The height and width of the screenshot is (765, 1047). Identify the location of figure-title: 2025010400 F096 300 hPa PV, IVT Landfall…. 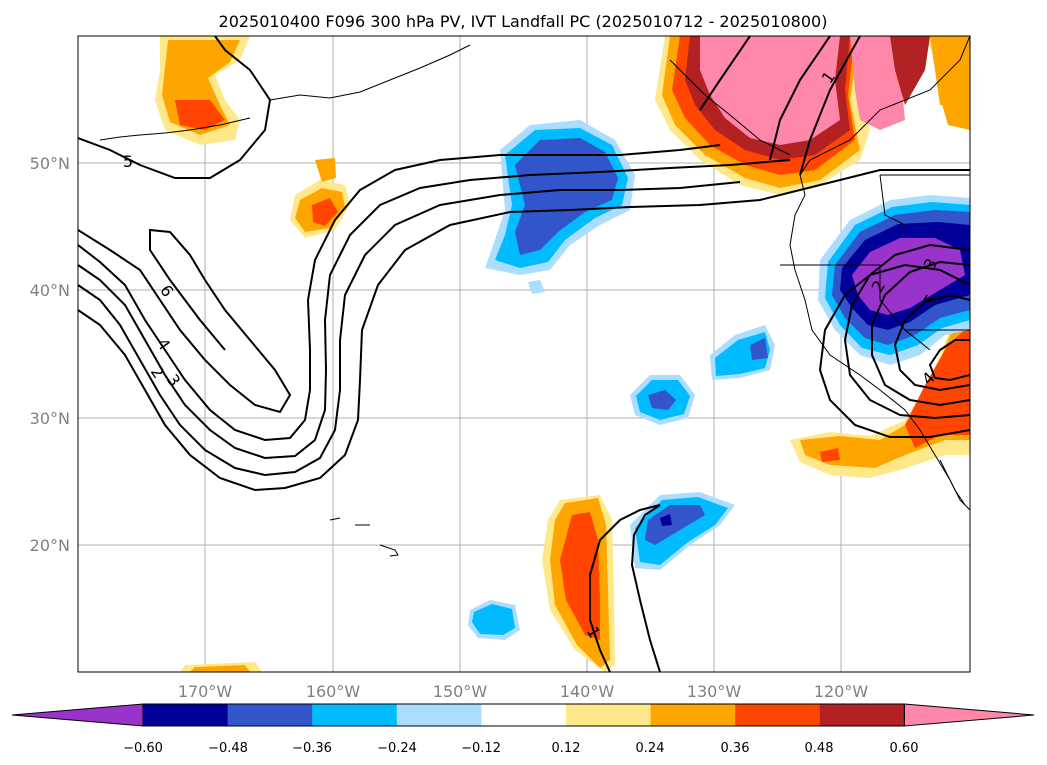
(523, 21).